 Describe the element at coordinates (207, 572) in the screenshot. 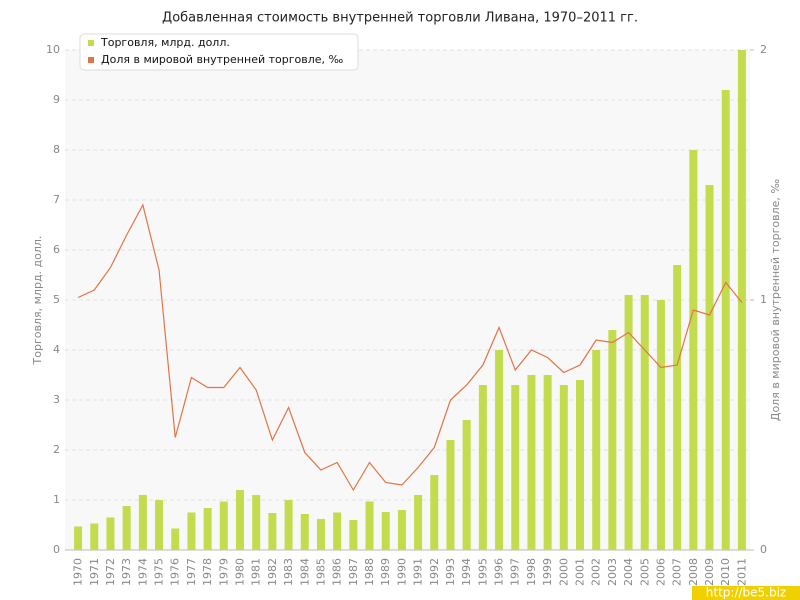

I see `x-tick-label: 1978` at that location.